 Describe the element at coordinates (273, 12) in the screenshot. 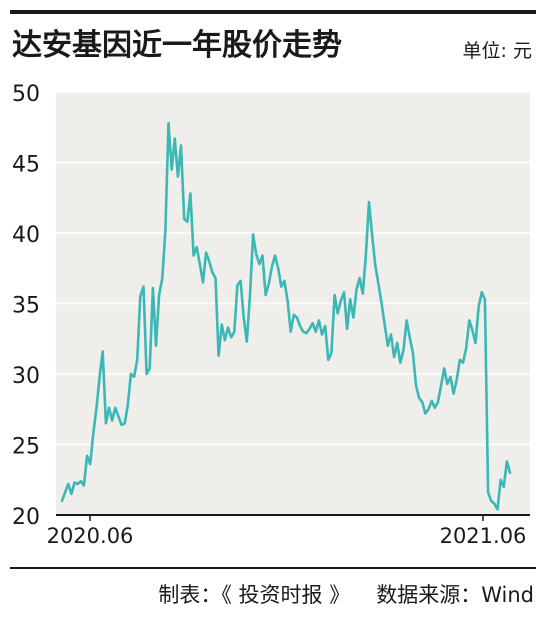

I see `top-rule` at that location.